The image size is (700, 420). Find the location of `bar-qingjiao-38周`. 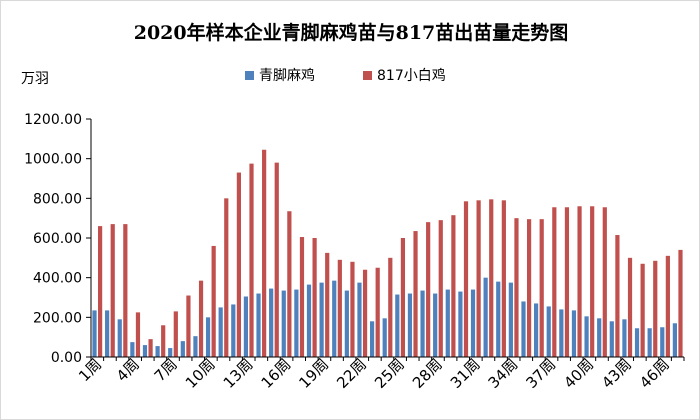

bar-qingjiao-38周 is located at coordinates (561, 333).